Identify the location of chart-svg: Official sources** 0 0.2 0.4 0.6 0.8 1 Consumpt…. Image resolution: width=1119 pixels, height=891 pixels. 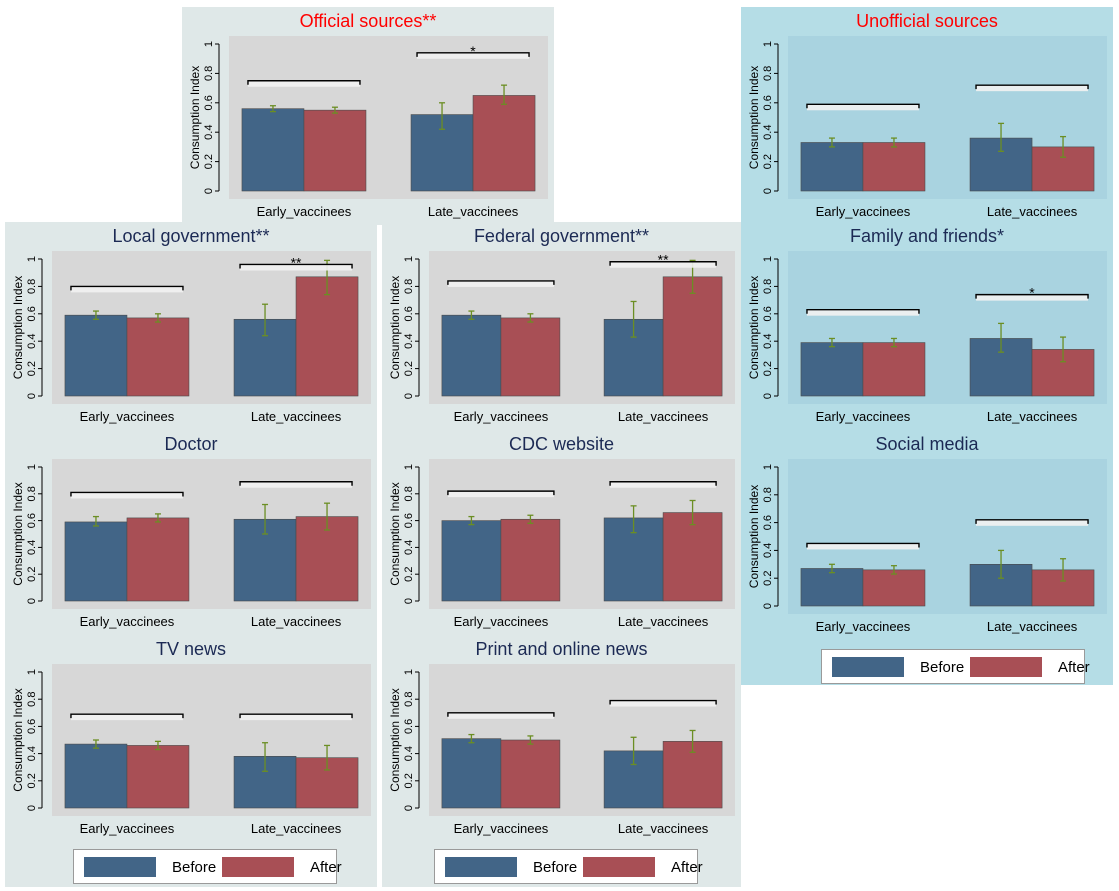
(368, 116).